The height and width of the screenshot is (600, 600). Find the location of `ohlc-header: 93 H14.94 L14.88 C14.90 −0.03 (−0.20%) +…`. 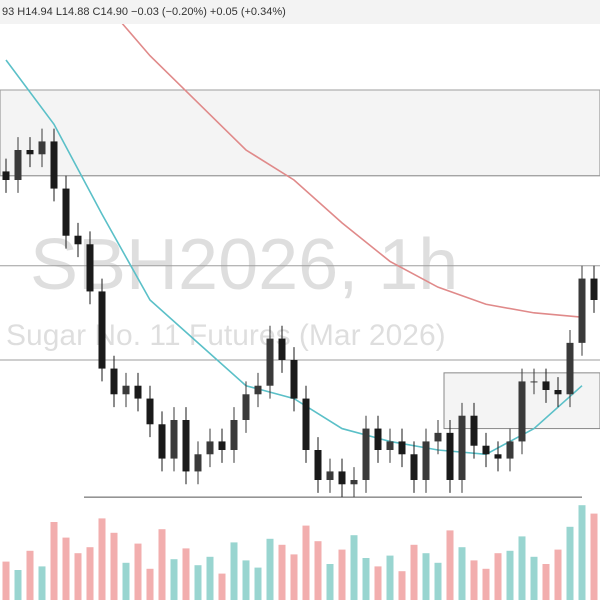

ohlc-header: 93 H14.94 L14.88 C14.90 −0.03 (−0.20%) +… is located at coordinates (144, 12).